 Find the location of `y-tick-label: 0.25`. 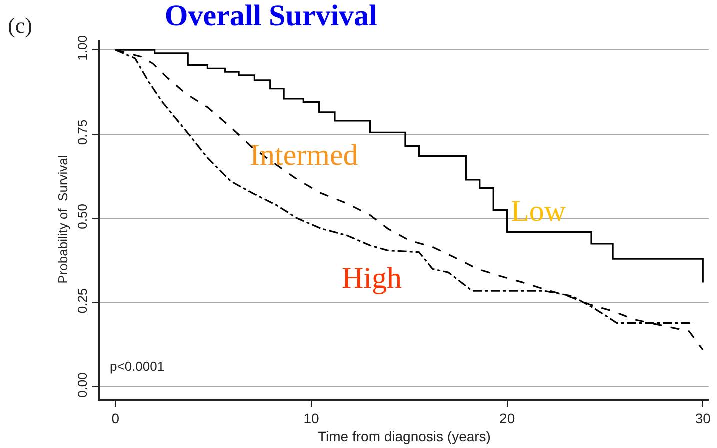

y-tick-label: 0.25 is located at coordinates (82, 301).